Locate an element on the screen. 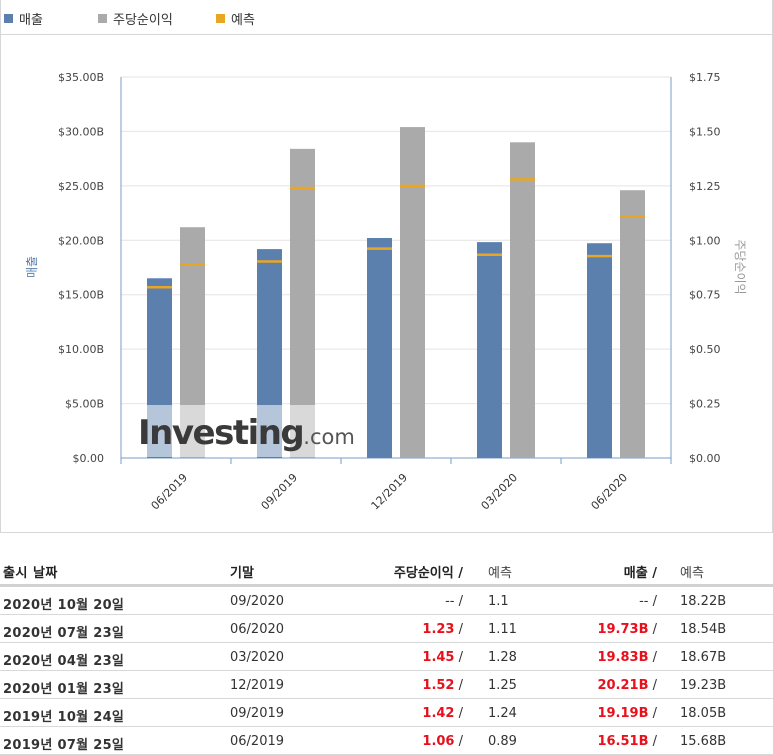 This screenshot has height=755, width=773. table-row: 2020년 10월 20일 09/2020 -- / 1.1 -- / 18.22B is located at coordinates (386, 601).